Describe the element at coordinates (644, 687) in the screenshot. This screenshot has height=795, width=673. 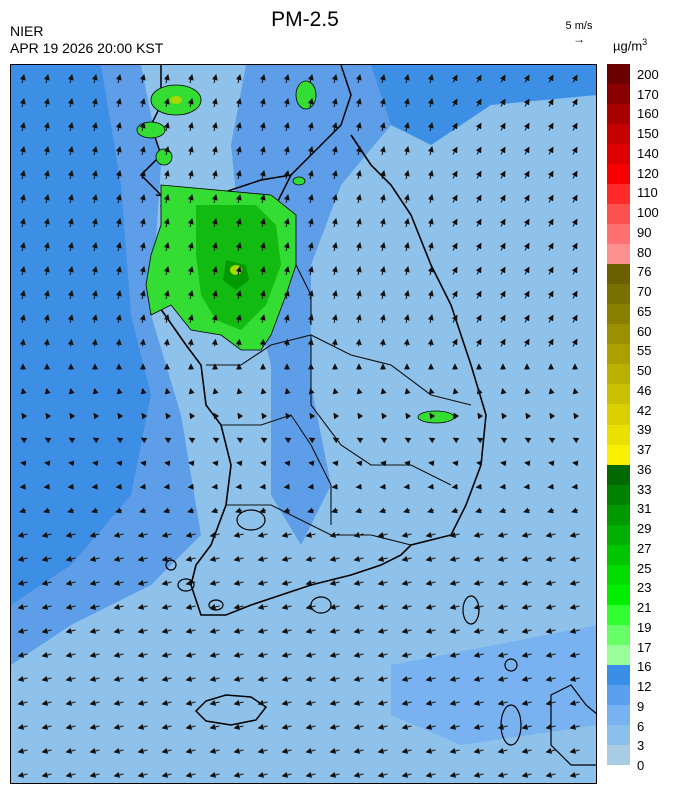
I see `colorbar-tick-label: 12` at that location.